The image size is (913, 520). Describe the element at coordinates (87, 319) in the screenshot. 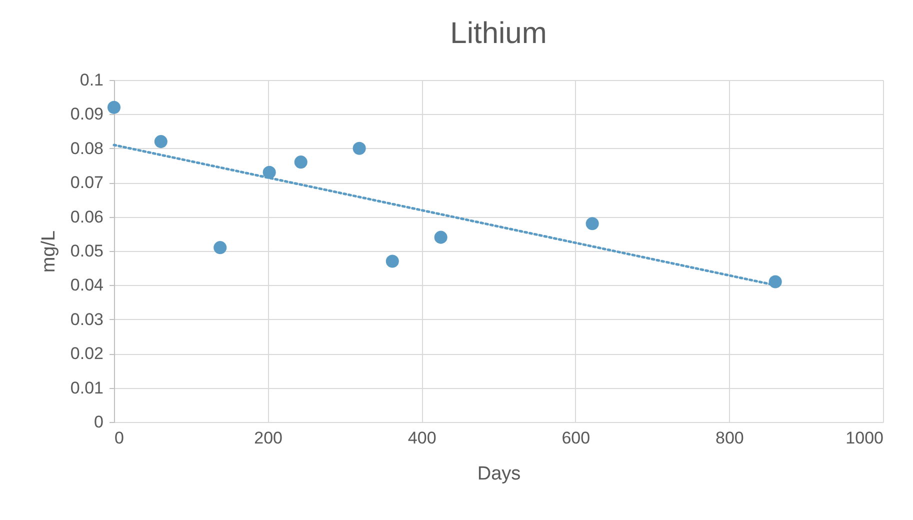

I see `y-tick-label: 0.03` at that location.